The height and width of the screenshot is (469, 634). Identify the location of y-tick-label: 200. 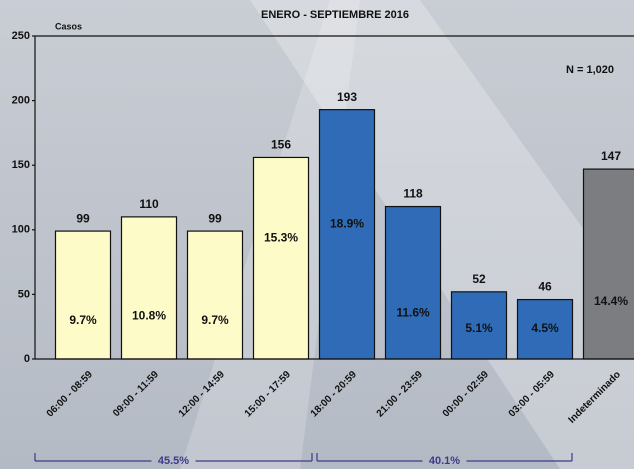
(21, 101).